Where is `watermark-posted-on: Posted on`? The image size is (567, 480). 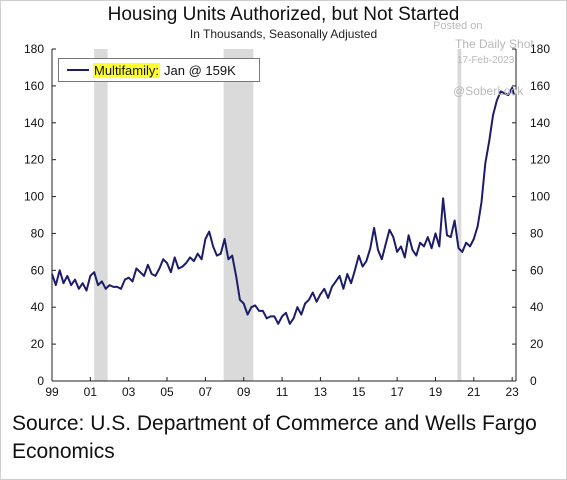
watermark-posted-on: Posted on is located at coordinates (458, 26).